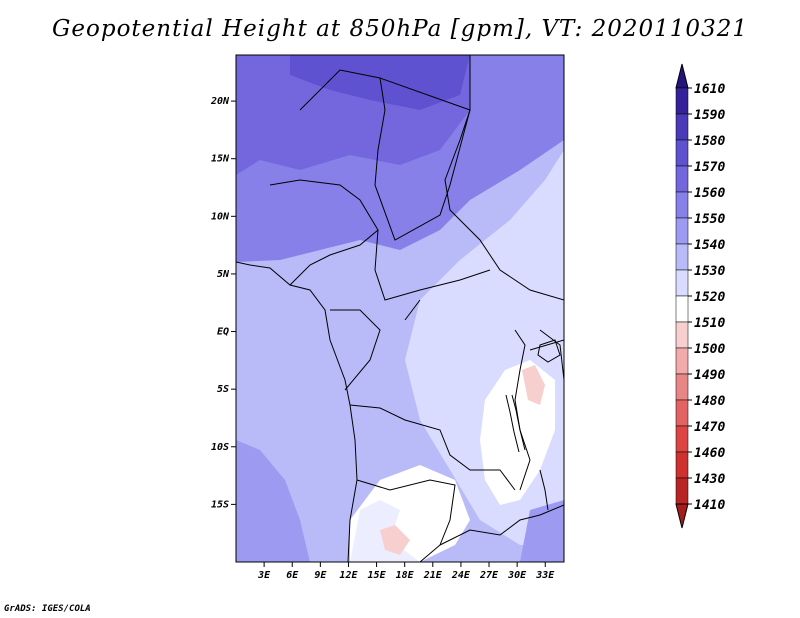  What do you see at coordinates (709, 89) in the screenshot?
I see `colorbar-label: 1610` at bounding box center [709, 89].